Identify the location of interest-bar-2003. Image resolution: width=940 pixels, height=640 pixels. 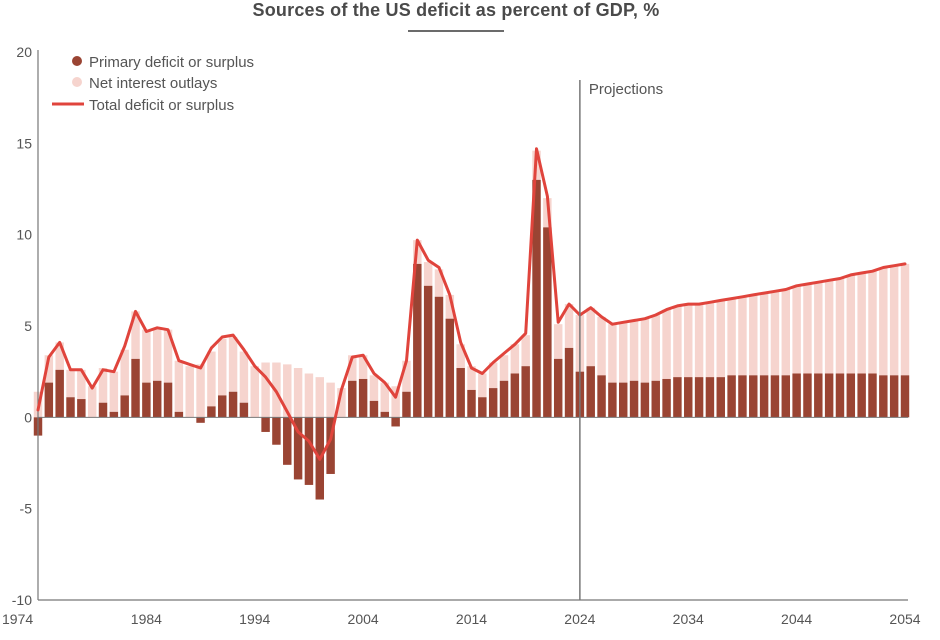
(352, 368).